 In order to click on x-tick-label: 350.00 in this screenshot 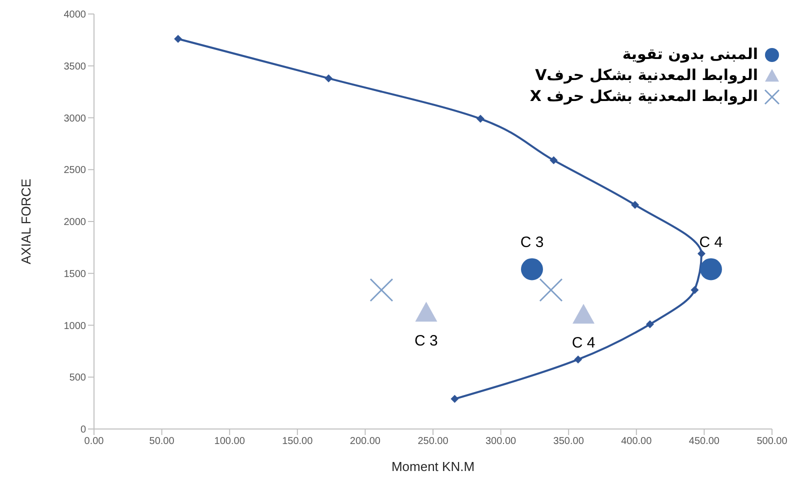, I will do `click(568, 442)`.